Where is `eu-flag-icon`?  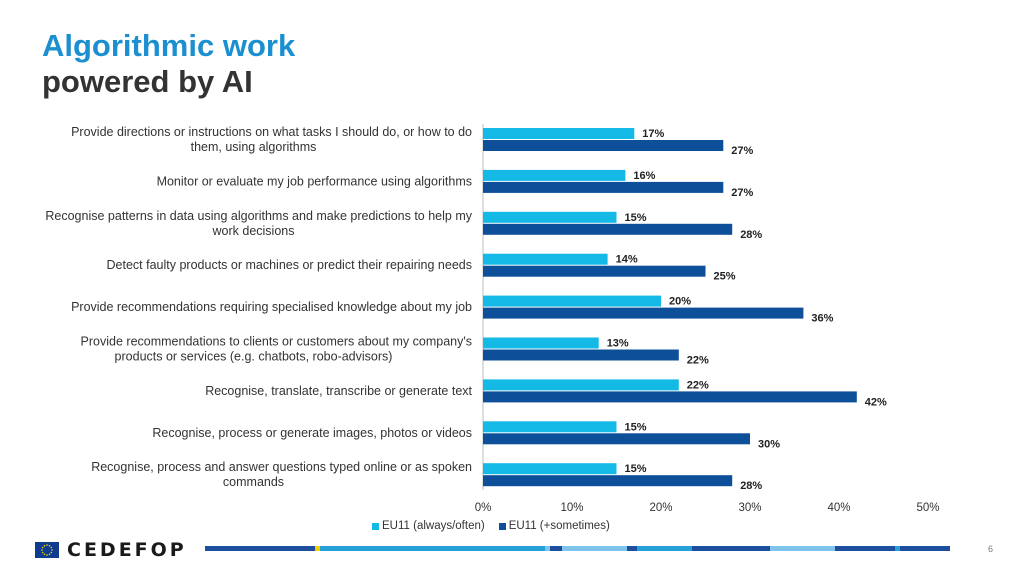
eu-flag-icon is located at coordinates (47, 550).